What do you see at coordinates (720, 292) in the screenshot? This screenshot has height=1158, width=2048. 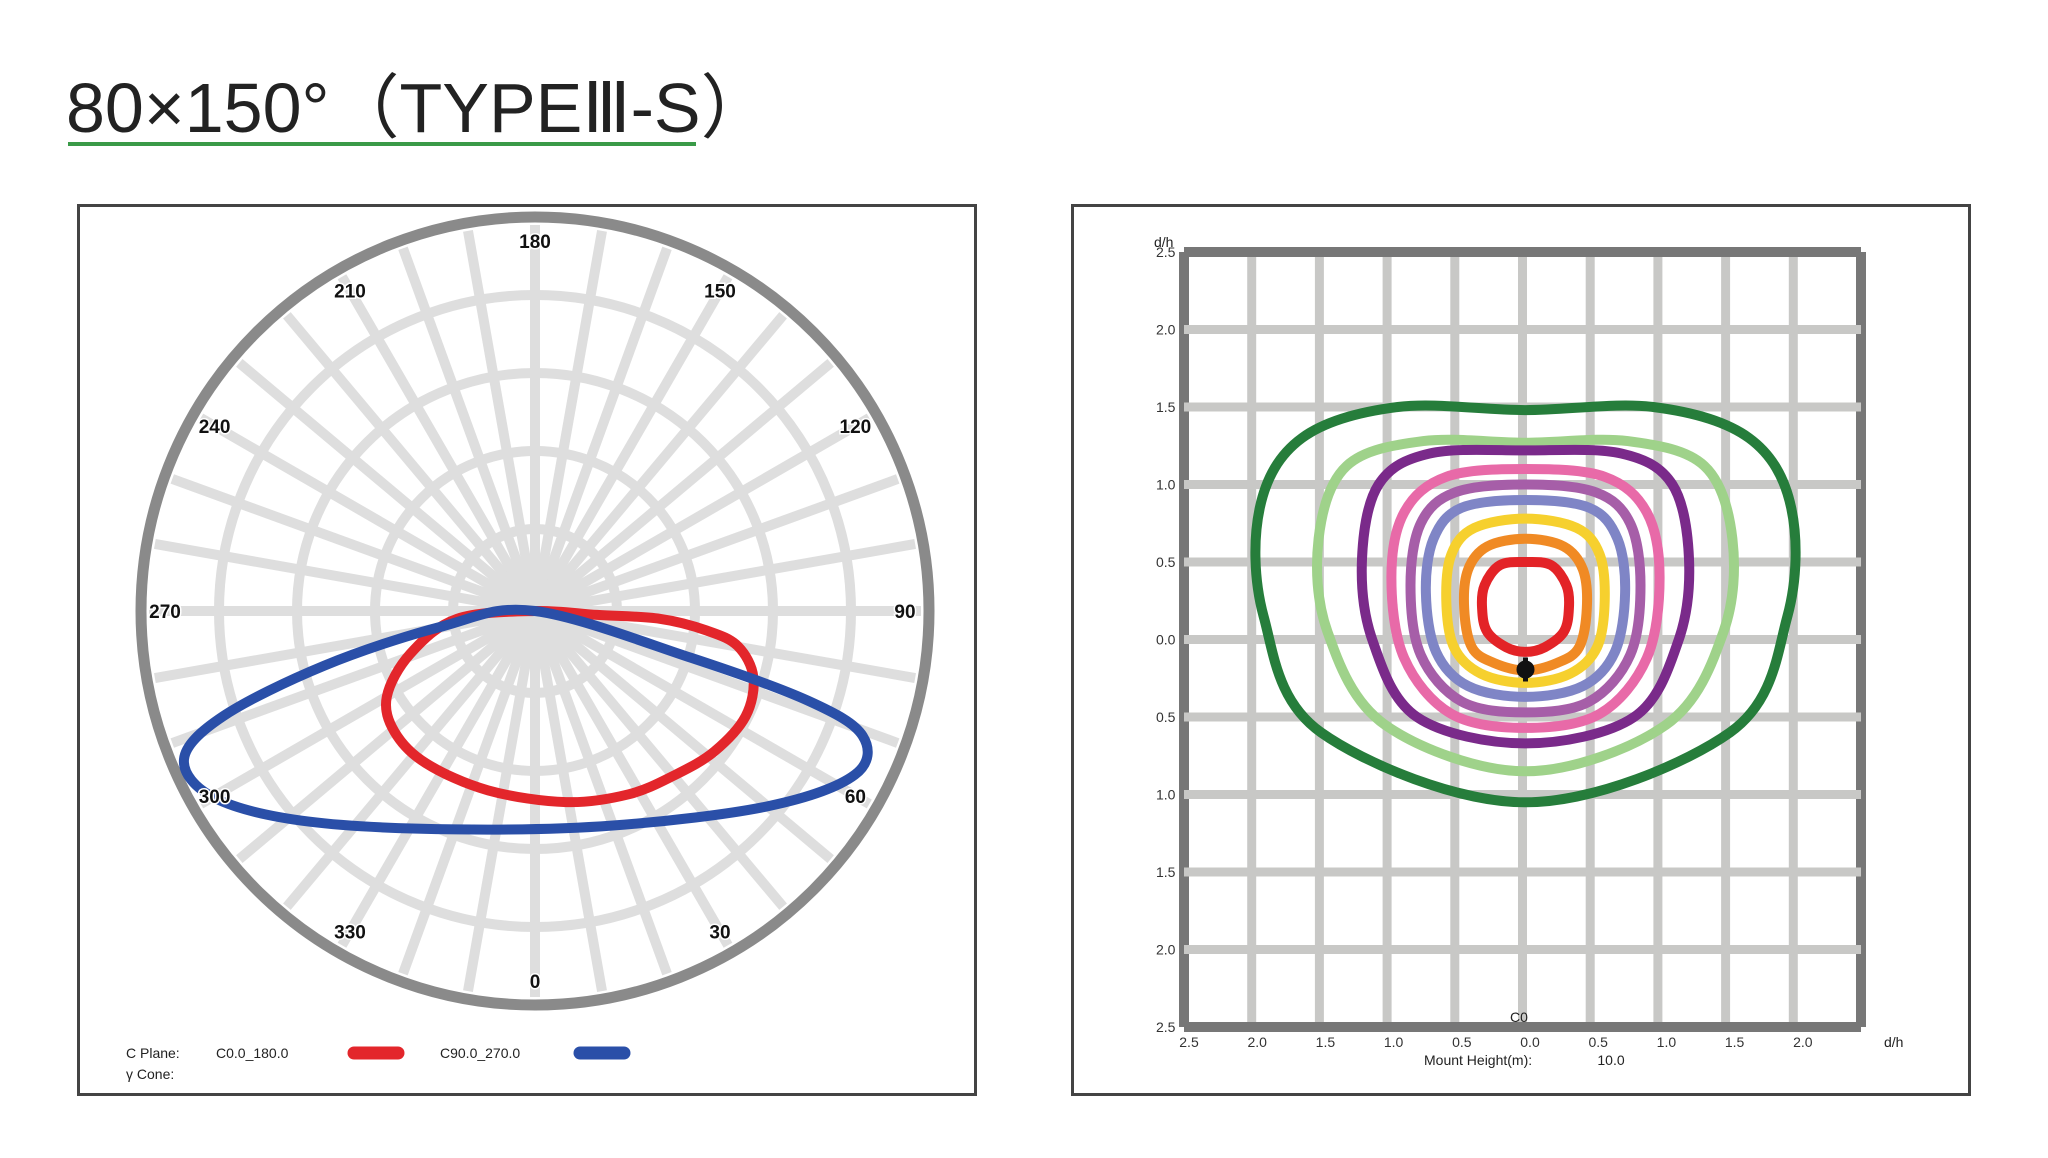 I see `polar-angle-label: 150` at bounding box center [720, 292].